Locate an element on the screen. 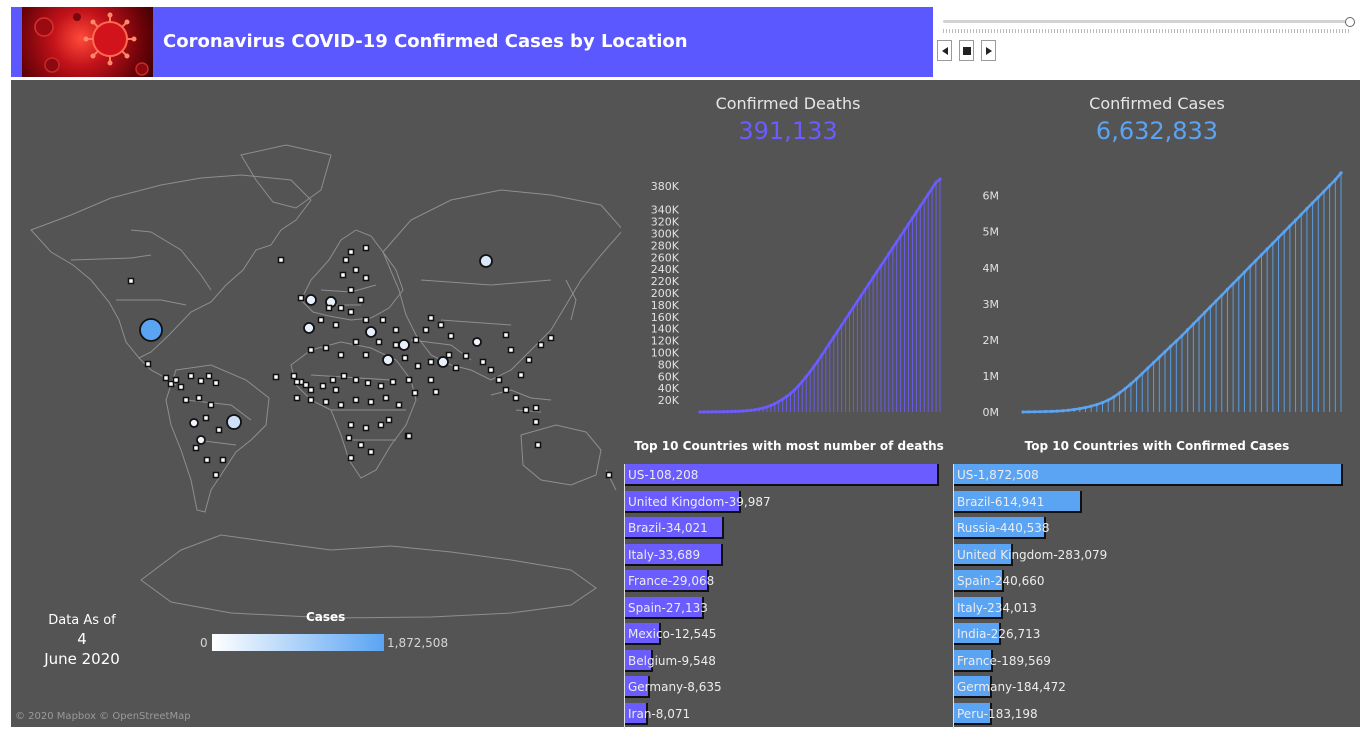 The image size is (1363, 731). y-tick-label: 320K is located at coordinates (665, 222).